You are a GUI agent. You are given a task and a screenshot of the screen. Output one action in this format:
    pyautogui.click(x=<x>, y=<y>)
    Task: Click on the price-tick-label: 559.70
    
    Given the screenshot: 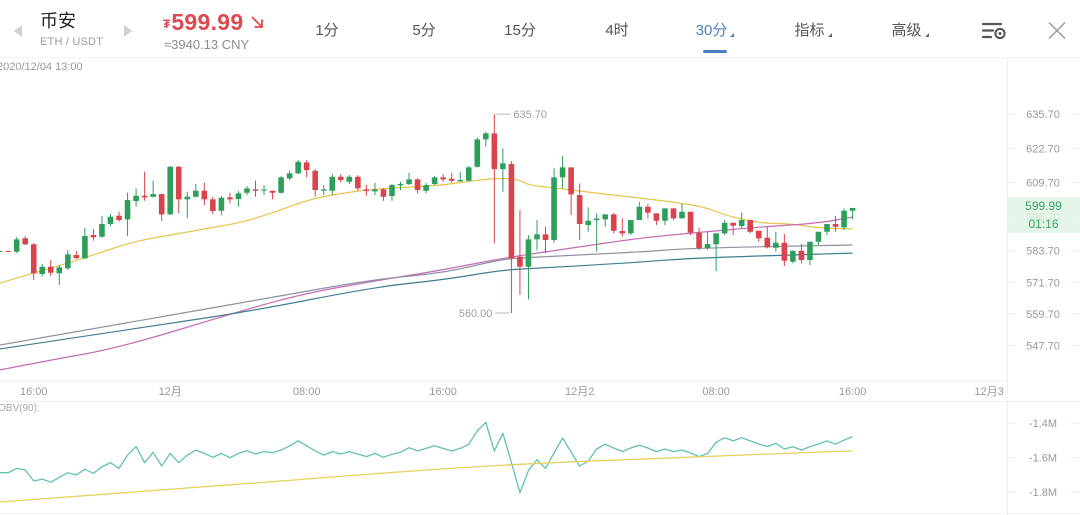 What is the action you would take?
    pyautogui.click(x=1043, y=315)
    